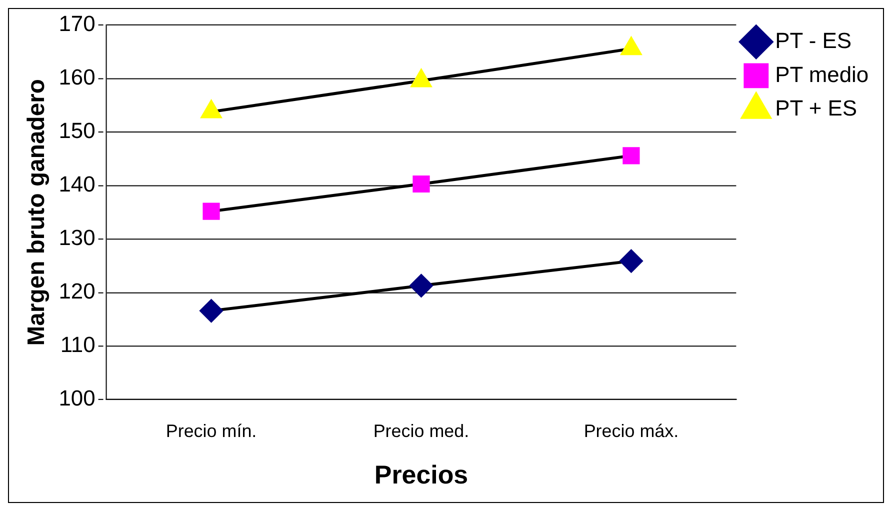 The height and width of the screenshot is (513, 894). I want to click on y-tick-label: 160, so click(77, 77).